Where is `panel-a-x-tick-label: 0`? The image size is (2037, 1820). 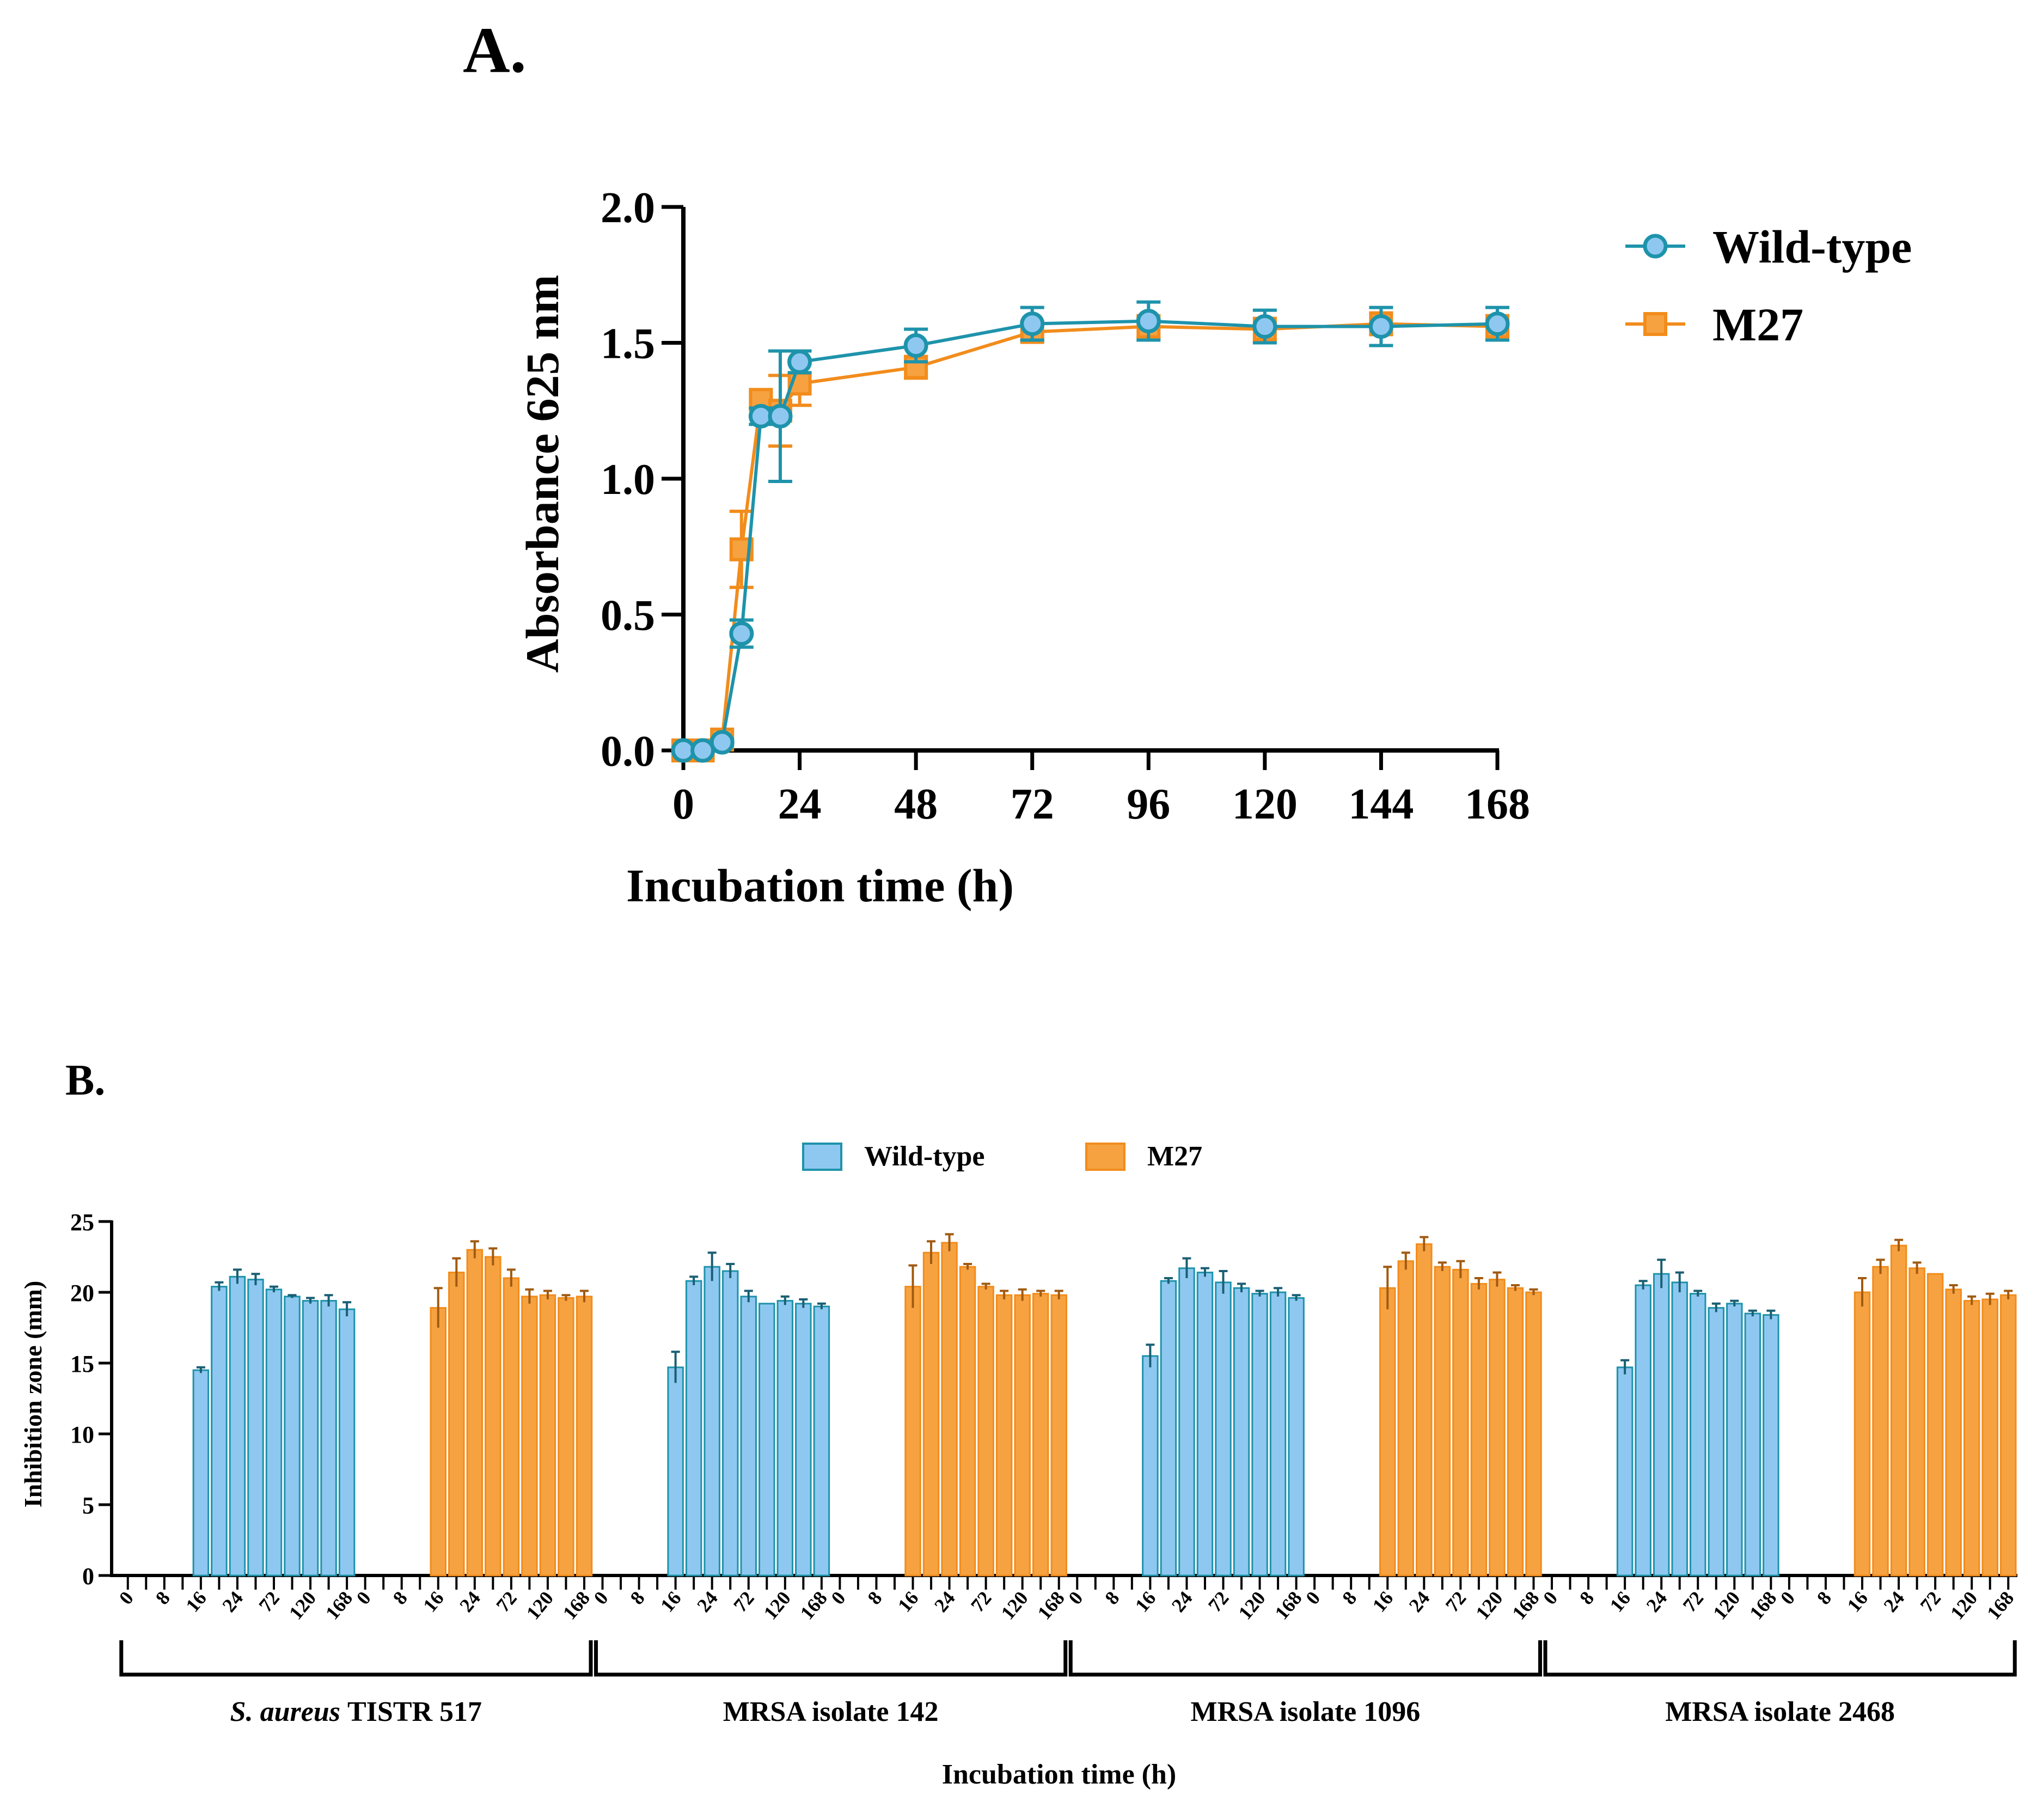 panel-a-x-tick-label: 0 is located at coordinates (683, 804).